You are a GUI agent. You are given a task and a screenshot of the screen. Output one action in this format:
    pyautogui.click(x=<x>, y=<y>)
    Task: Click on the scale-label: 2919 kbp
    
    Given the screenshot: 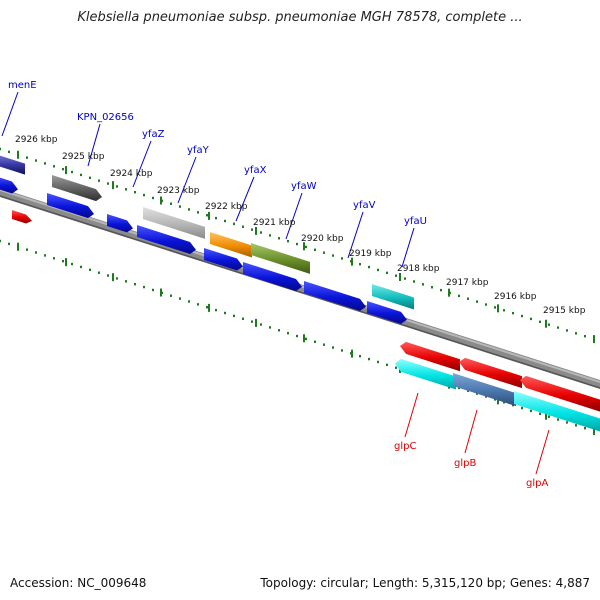 What is the action you would take?
    pyautogui.click(x=370, y=254)
    